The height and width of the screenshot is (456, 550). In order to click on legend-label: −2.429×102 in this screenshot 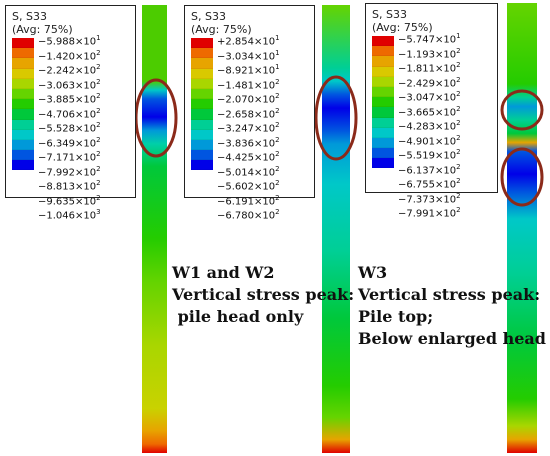, I will do `click(429, 82)`.